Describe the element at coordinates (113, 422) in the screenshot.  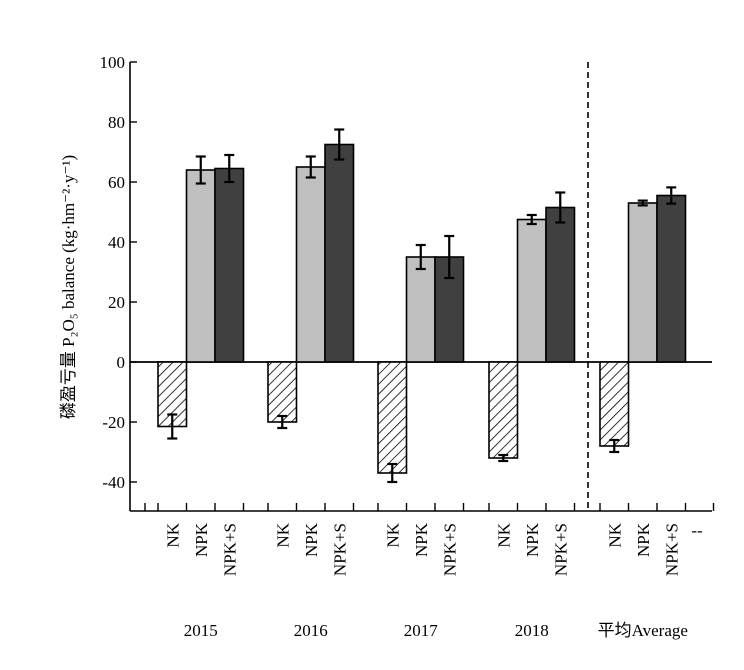
I see `y-tick-label: -20` at that location.